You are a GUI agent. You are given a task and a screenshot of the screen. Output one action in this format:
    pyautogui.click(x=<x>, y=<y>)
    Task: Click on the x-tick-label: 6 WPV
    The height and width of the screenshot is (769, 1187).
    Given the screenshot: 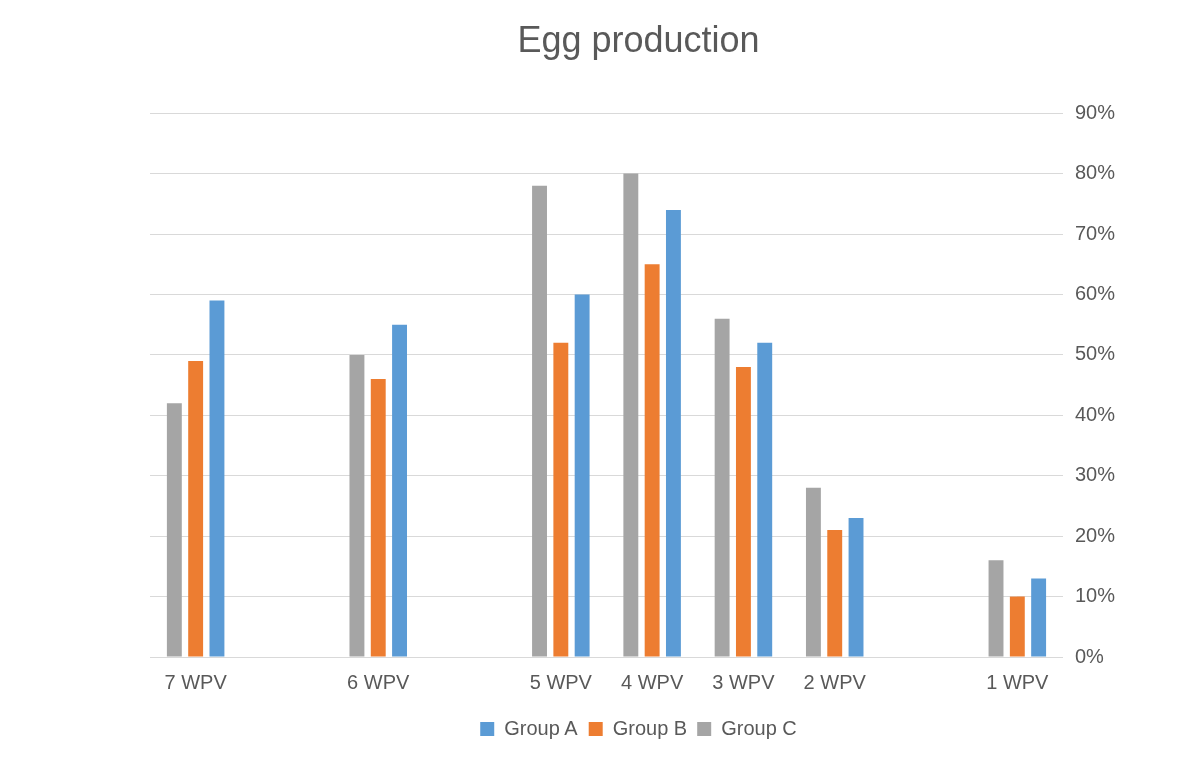 What is the action you would take?
    pyautogui.click(x=379, y=681)
    